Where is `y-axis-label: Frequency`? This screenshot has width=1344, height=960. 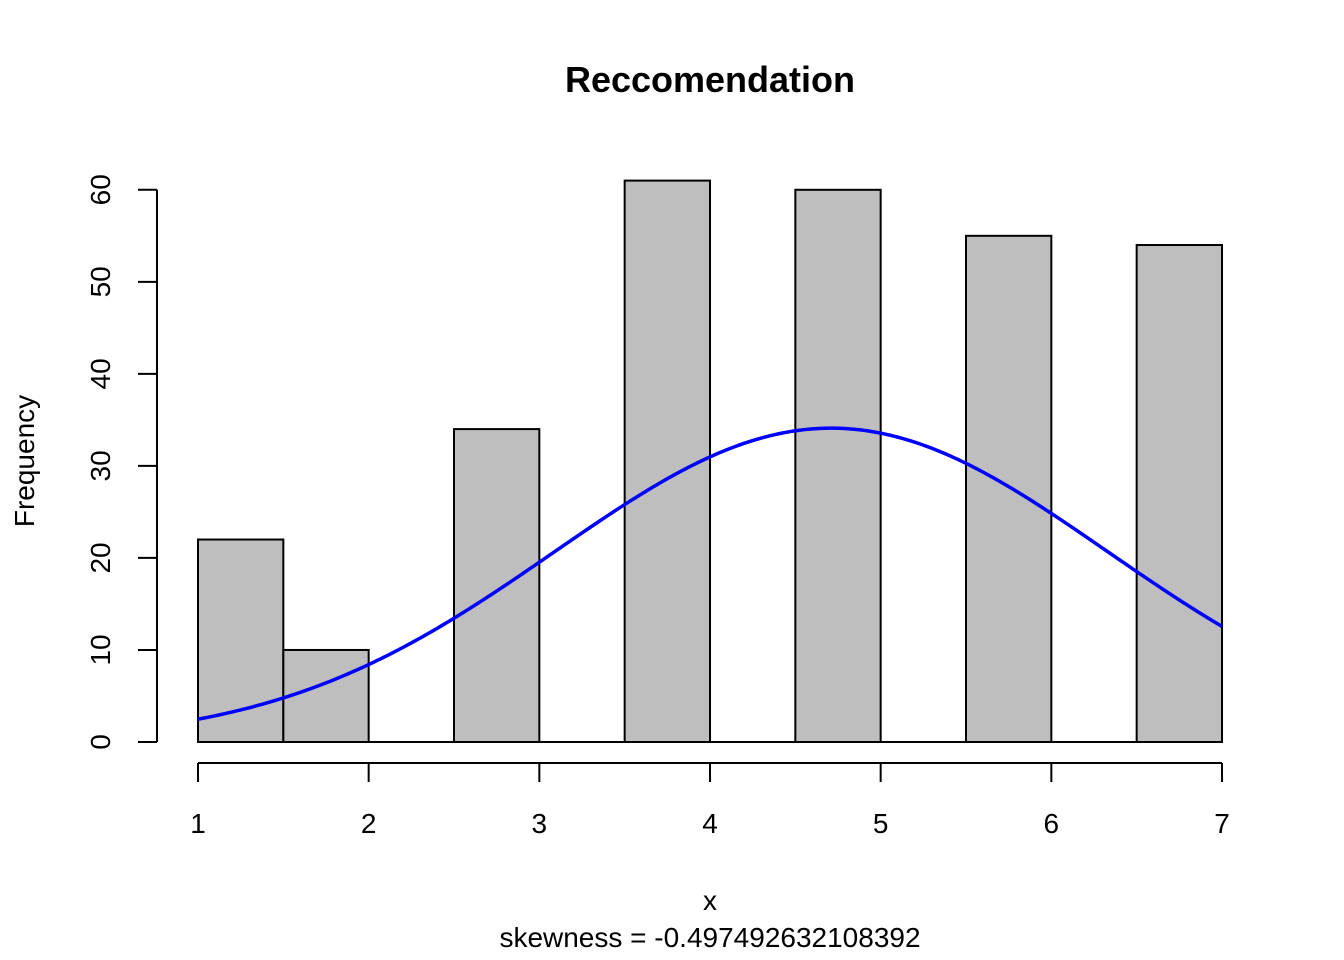 y-axis-label: Frequency is located at coordinates (24, 461).